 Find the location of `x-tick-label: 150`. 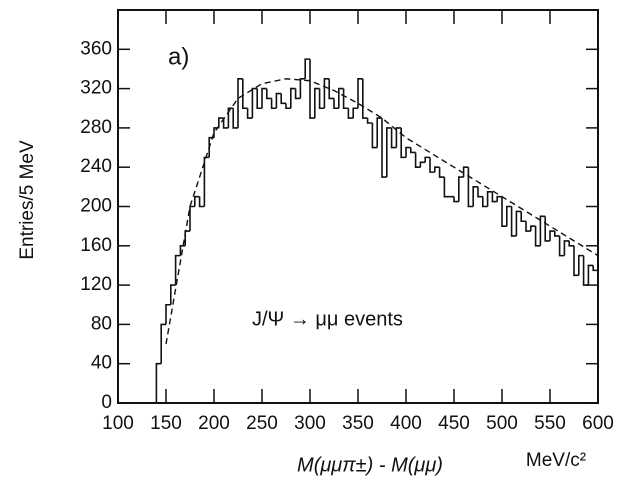

x-tick-label: 150 is located at coordinates (166, 423).